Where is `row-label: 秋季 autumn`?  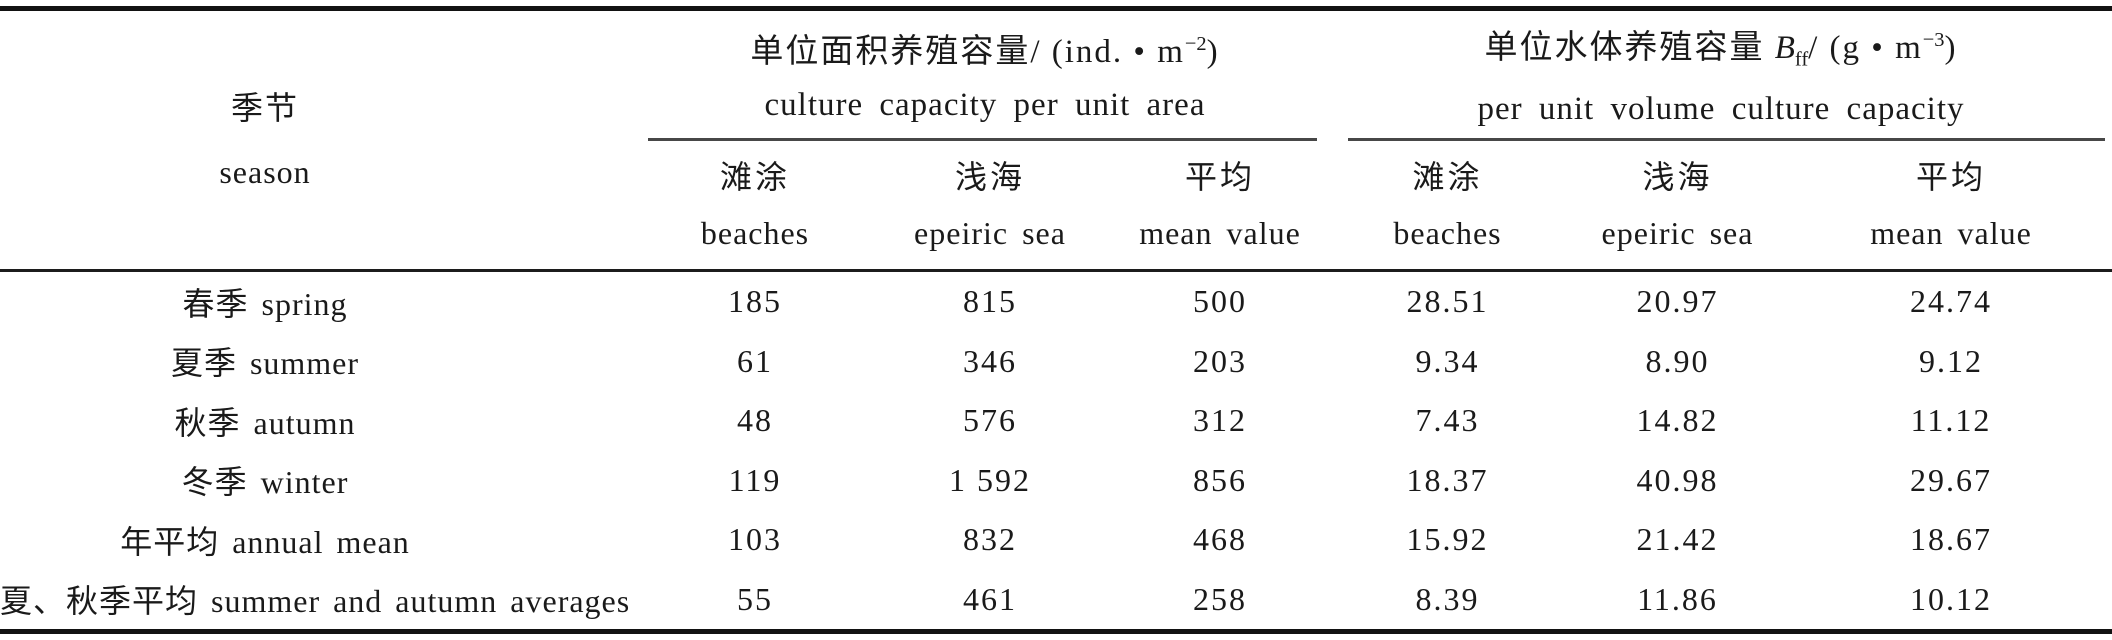
row-label: 秋季 autumn is located at coordinates (265, 422).